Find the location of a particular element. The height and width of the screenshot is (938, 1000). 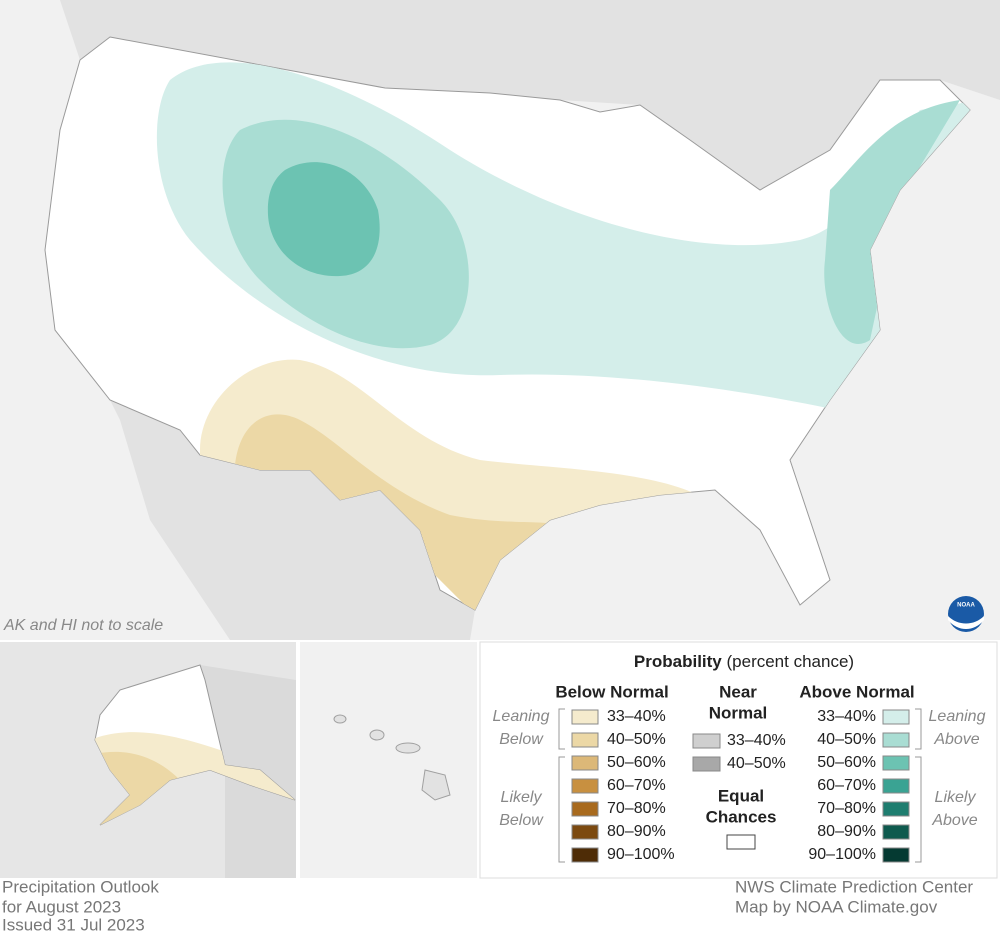

hawaii-panel is located at coordinates (388, 760).